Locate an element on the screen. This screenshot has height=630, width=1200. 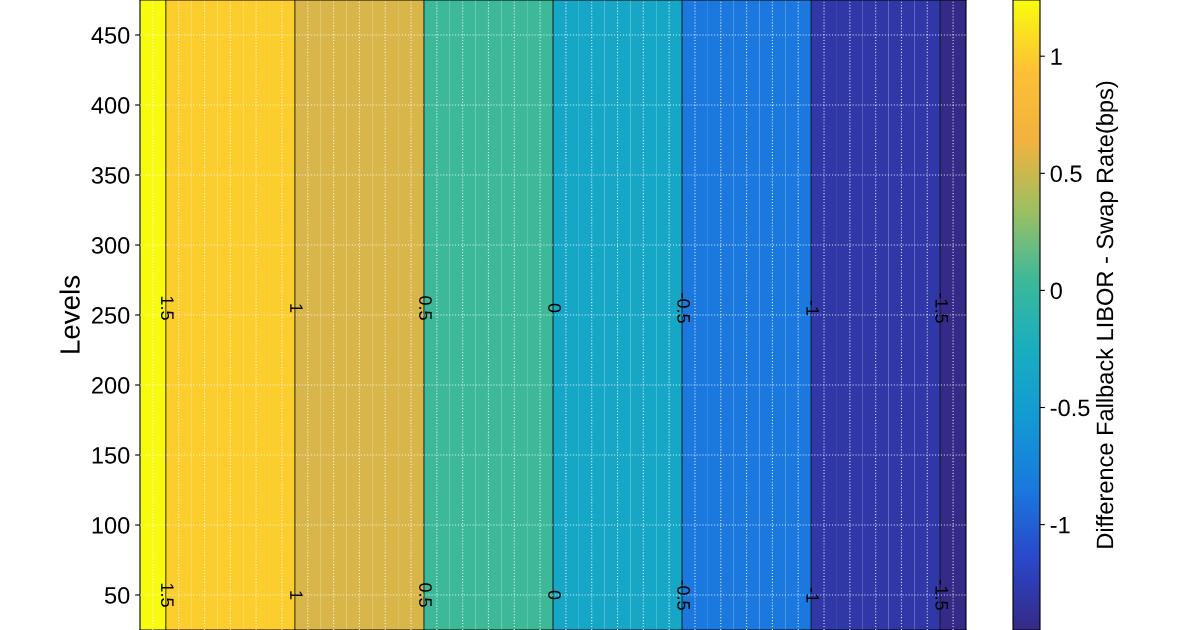
y-tick-label: 250 is located at coordinates (111, 315).